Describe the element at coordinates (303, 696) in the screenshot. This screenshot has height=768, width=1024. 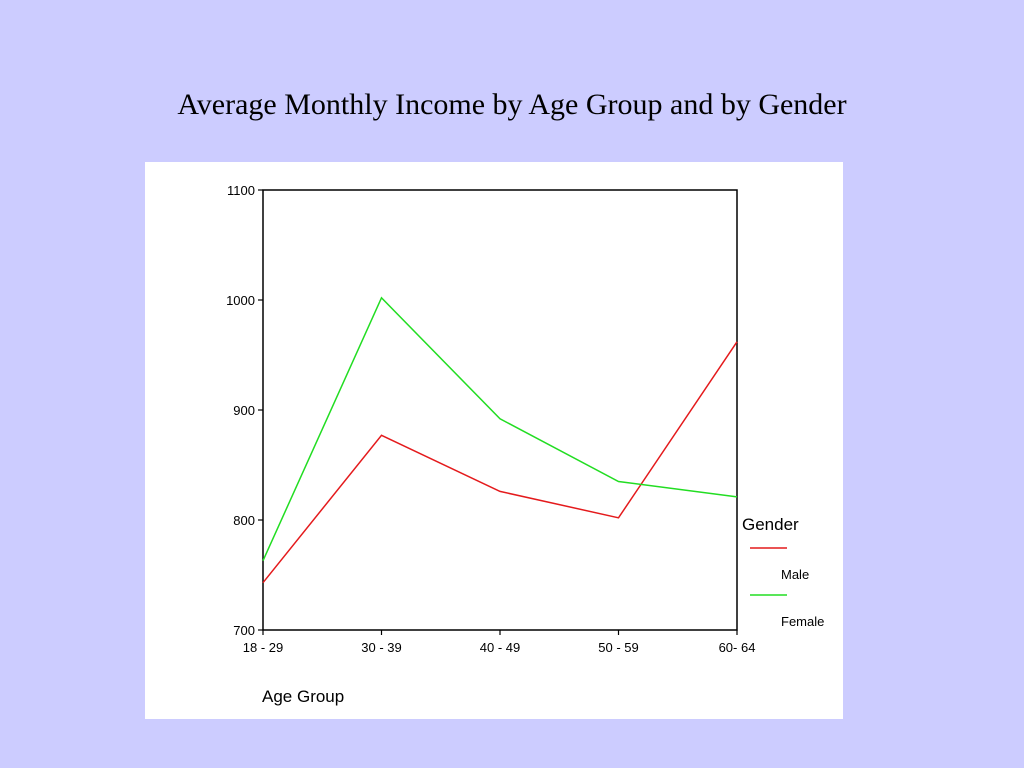
I see `x-axis-title: Age Group` at that location.